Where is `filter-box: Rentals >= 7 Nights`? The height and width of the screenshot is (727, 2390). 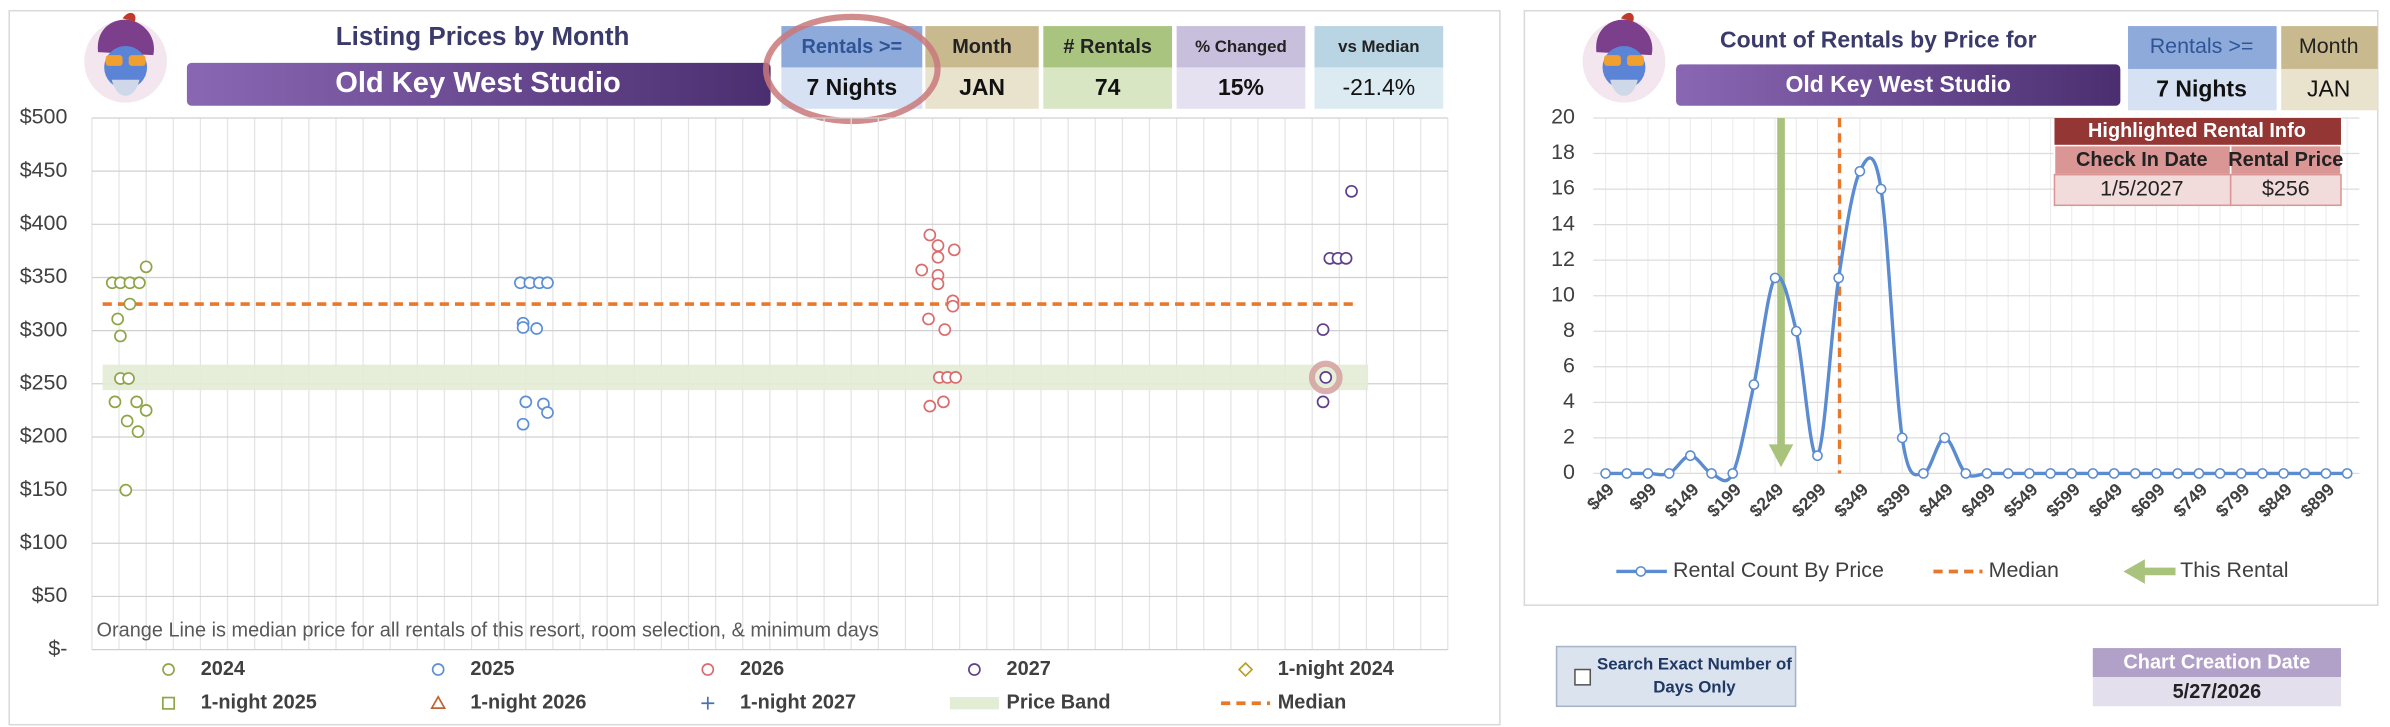 filter-box: Rentals >= 7 Nights is located at coordinates (852, 67).